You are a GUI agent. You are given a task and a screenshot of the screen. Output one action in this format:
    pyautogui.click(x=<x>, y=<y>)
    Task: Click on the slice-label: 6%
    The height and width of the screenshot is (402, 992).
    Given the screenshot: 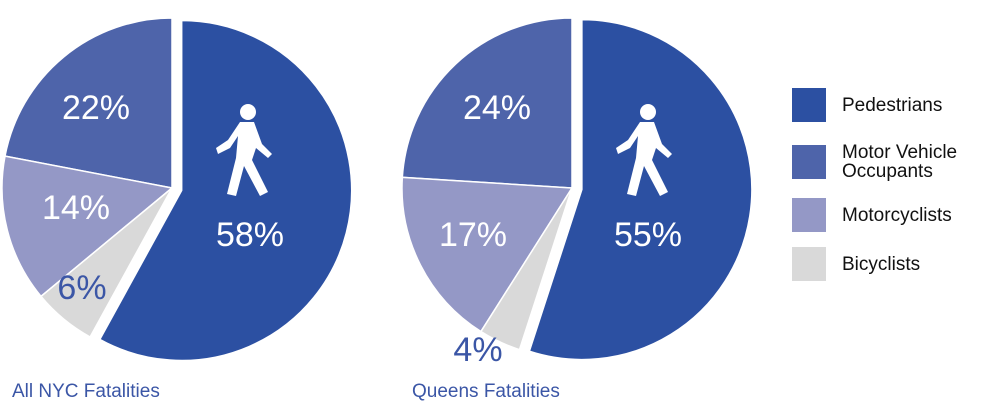 What is the action you would take?
    pyautogui.click(x=81, y=288)
    